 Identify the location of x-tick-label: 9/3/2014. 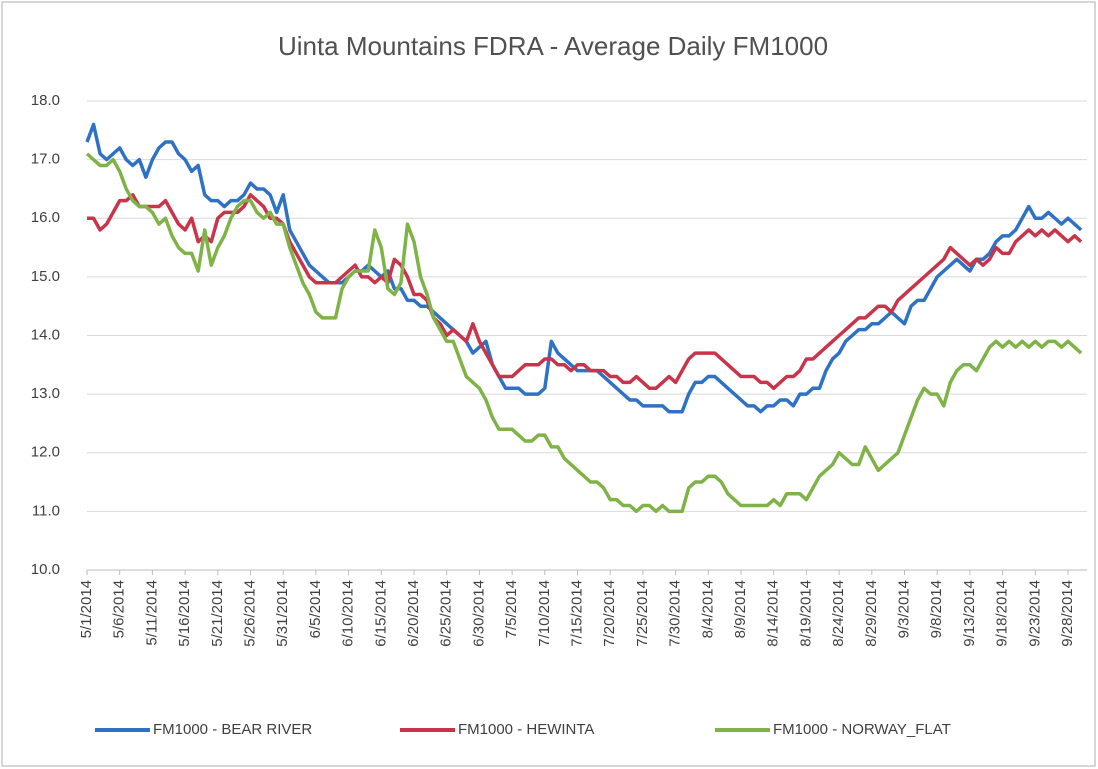
(903, 609).